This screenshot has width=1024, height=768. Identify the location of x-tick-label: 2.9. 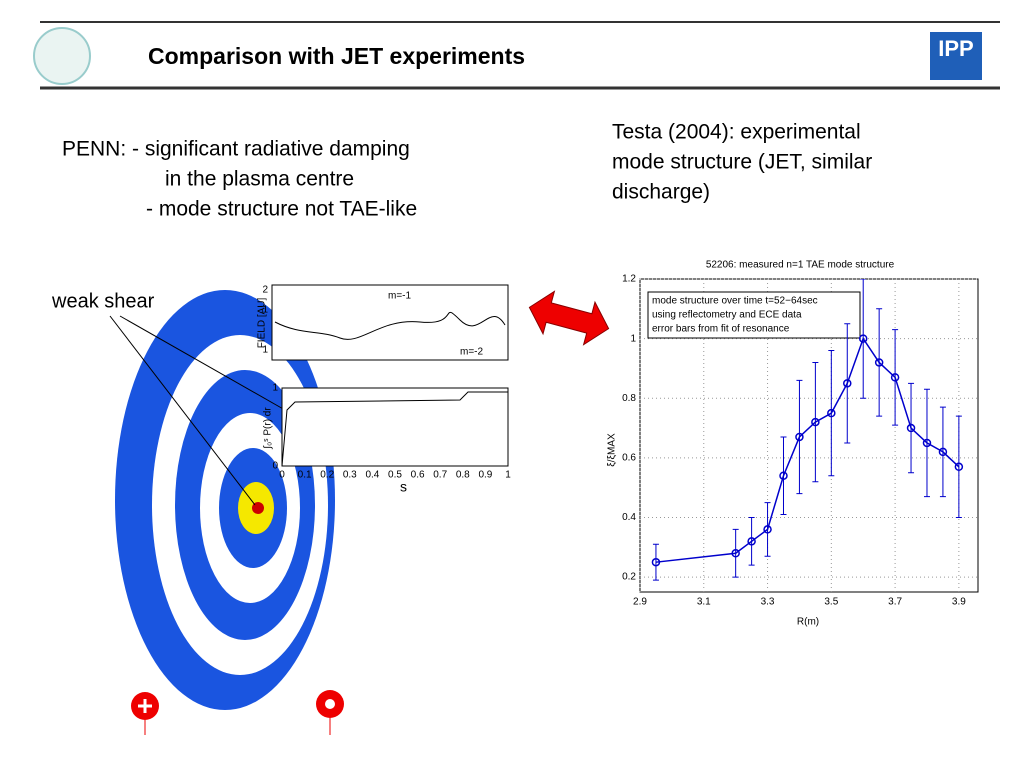
(640, 602).